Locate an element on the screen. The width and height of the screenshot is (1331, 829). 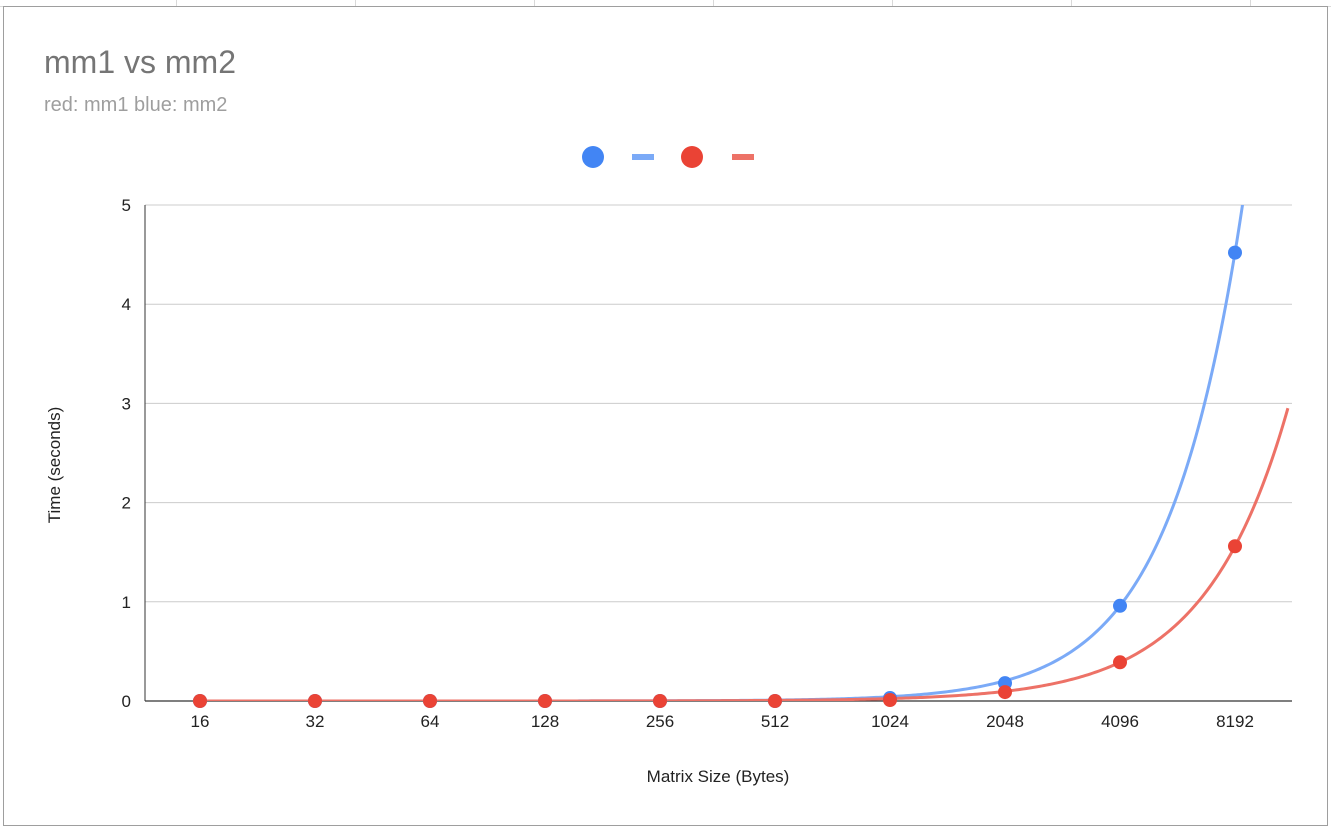
x-tick-label: 128 is located at coordinates (545, 721).